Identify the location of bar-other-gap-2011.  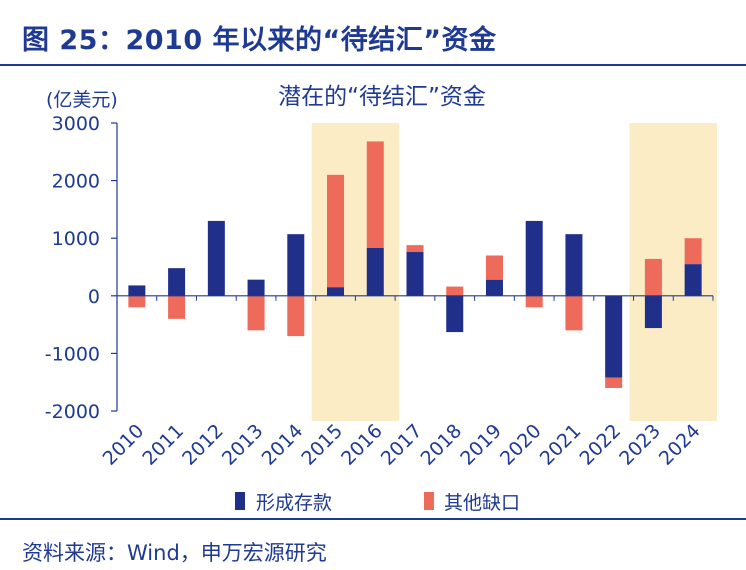
(177, 307).